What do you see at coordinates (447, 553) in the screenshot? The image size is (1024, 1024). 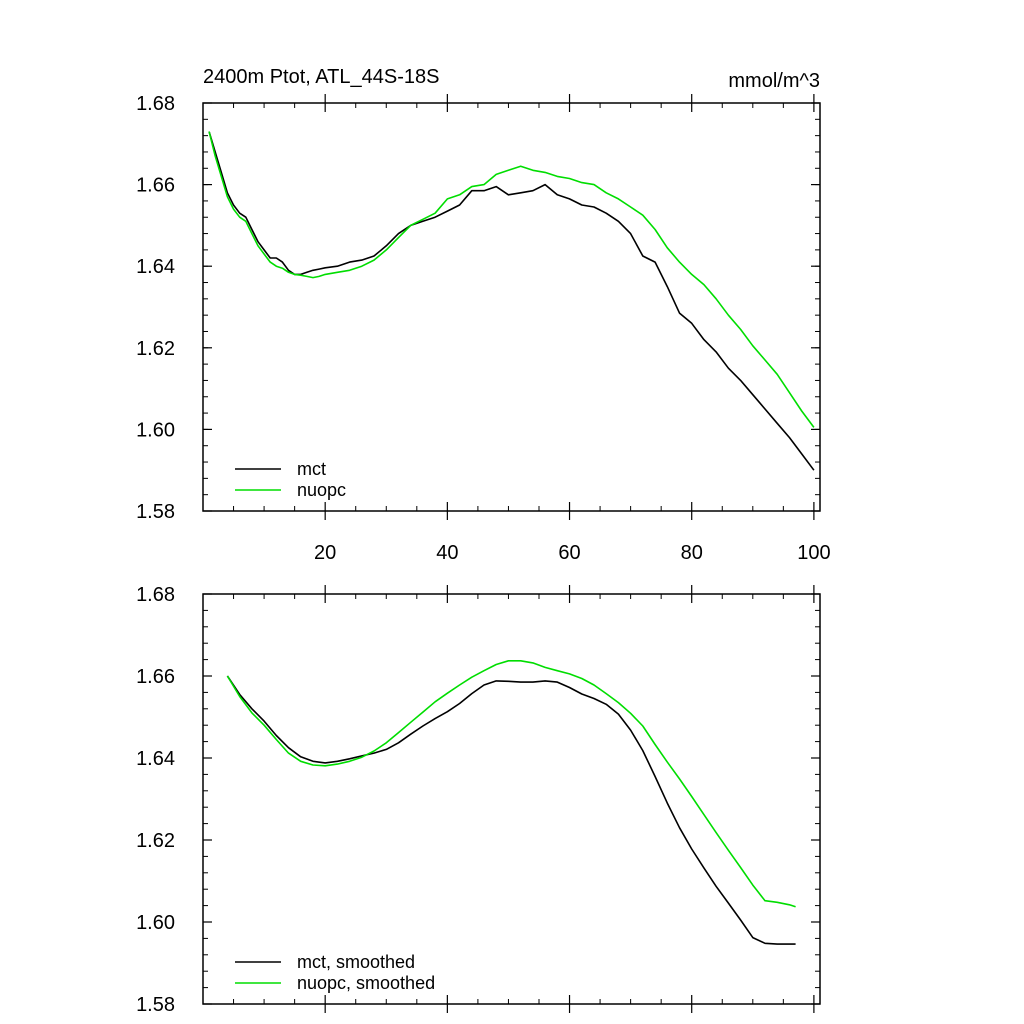 I see `x-tick-label: 40` at bounding box center [447, 553].